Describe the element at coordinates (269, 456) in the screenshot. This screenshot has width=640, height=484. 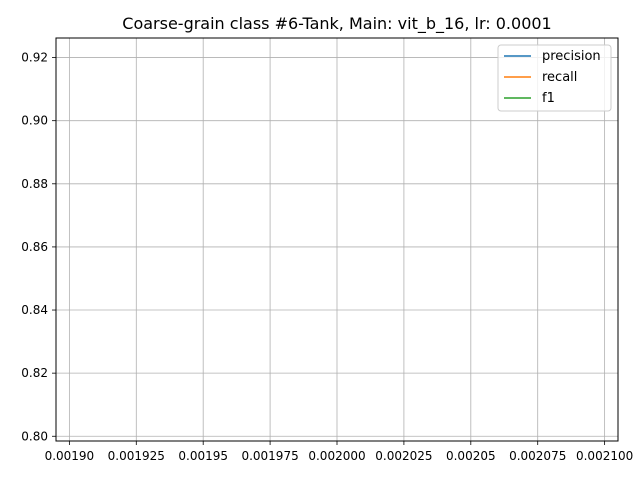
I see `x-tick-label: 0.001975` at that location.